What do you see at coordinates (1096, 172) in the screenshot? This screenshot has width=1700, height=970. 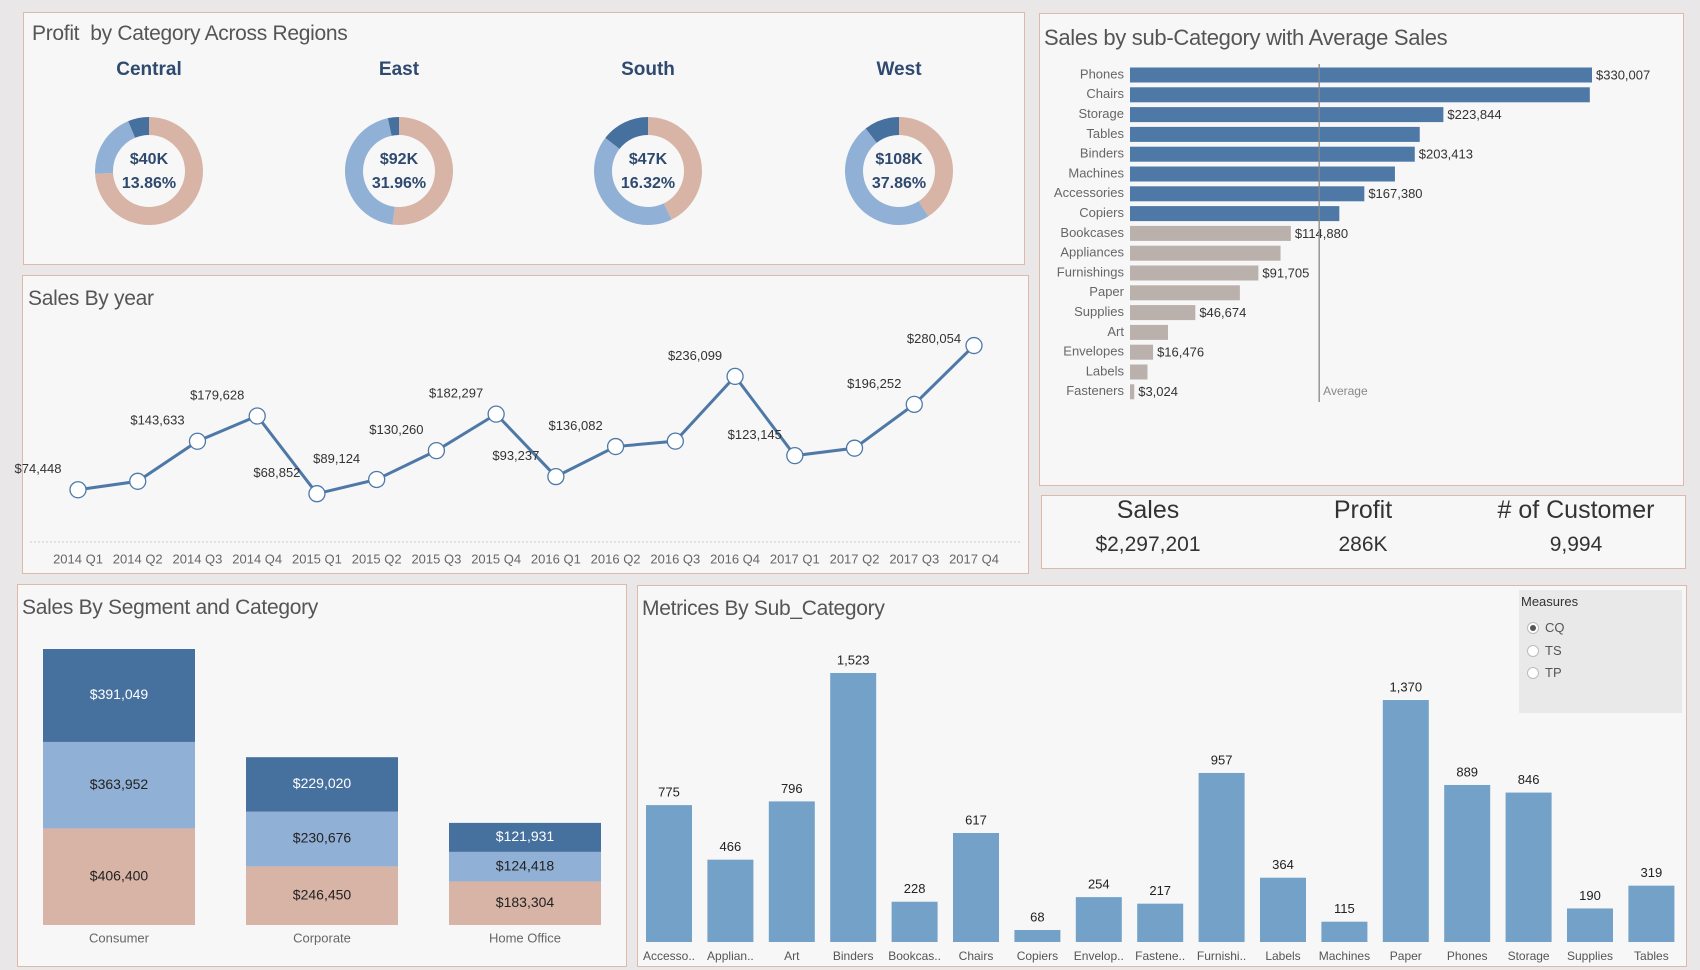 I see `category-label: Machines` at bounding box center [1096, 172].